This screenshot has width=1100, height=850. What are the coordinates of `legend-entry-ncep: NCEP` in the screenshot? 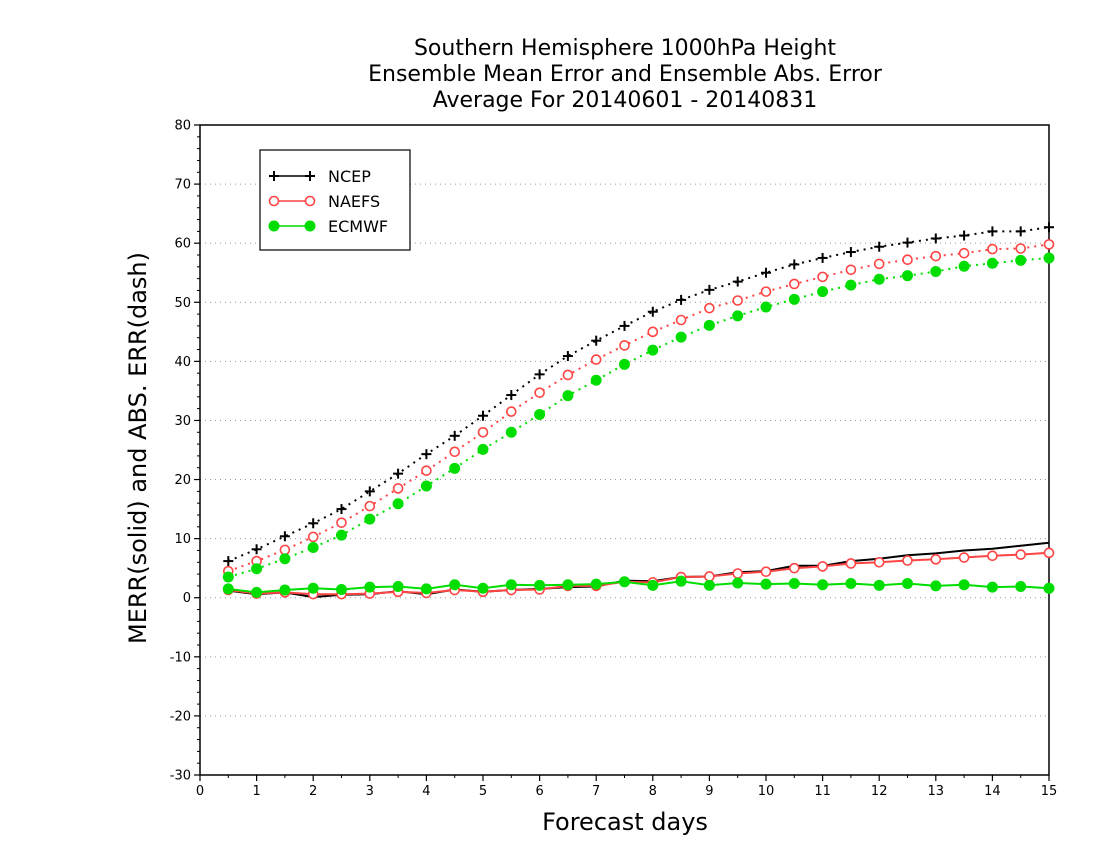 It's located at (320, 176).